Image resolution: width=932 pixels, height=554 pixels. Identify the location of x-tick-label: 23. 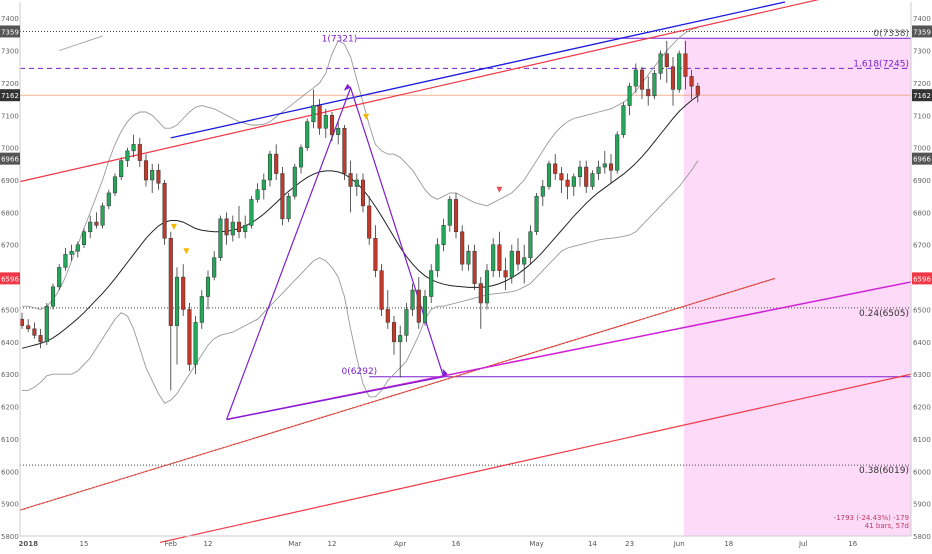
(629, 544).